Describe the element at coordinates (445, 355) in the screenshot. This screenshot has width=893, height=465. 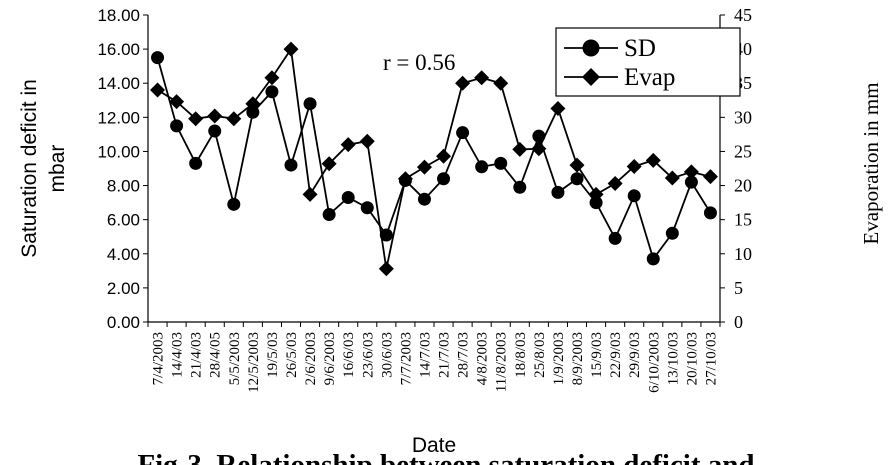
I see `x-tick-label: 21/7/03` at that location.